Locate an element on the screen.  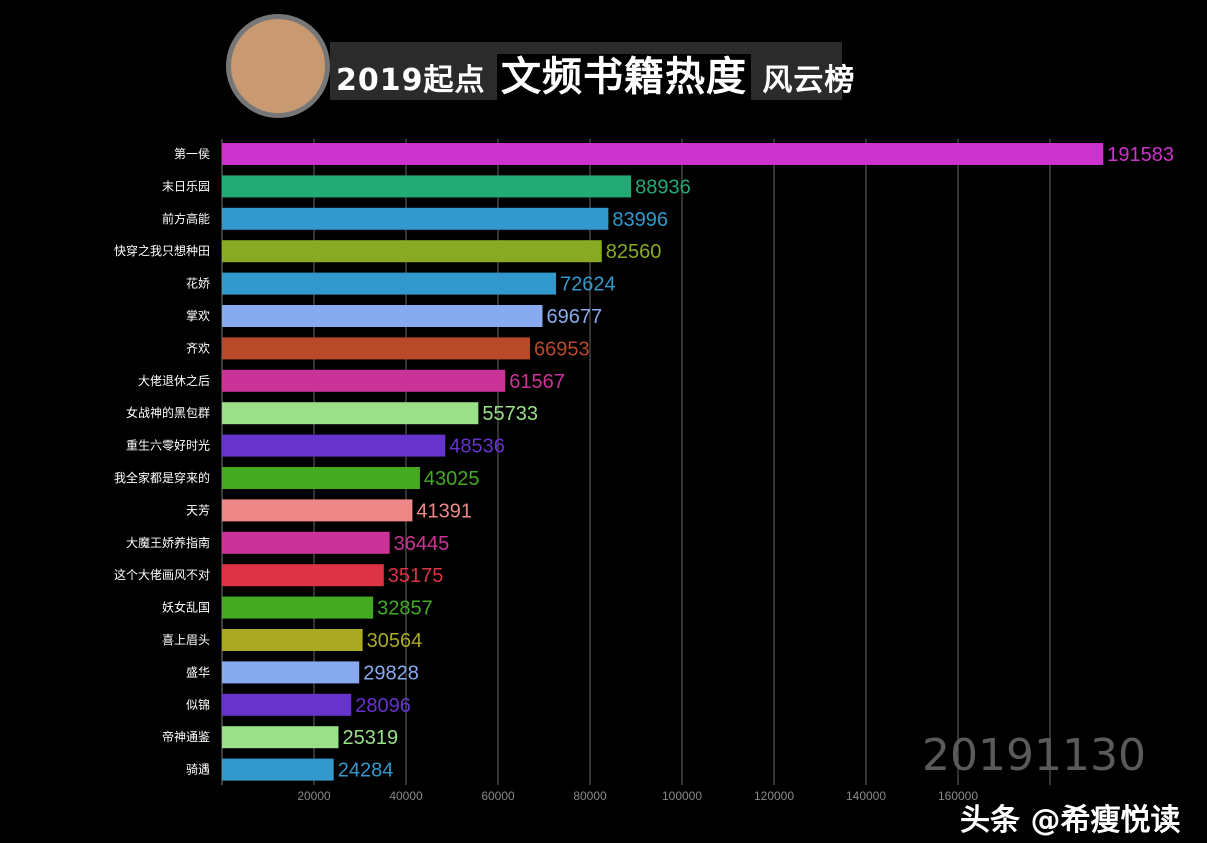
x-tick-label: 20000 is located at coordinates (314, 796).